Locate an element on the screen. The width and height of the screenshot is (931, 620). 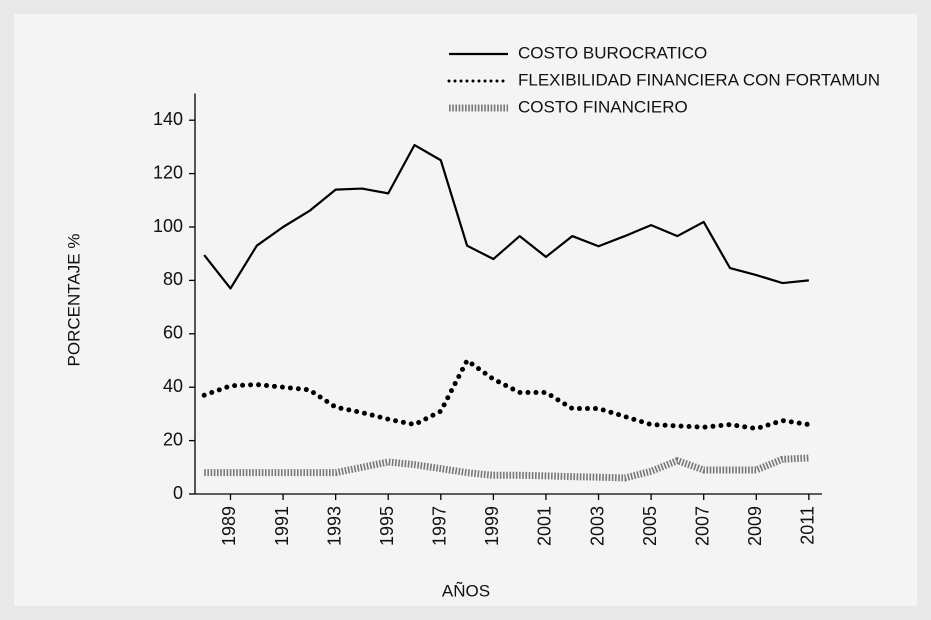
legend-label: COSTO FINANCIERO is located at coordinates (603, 106).